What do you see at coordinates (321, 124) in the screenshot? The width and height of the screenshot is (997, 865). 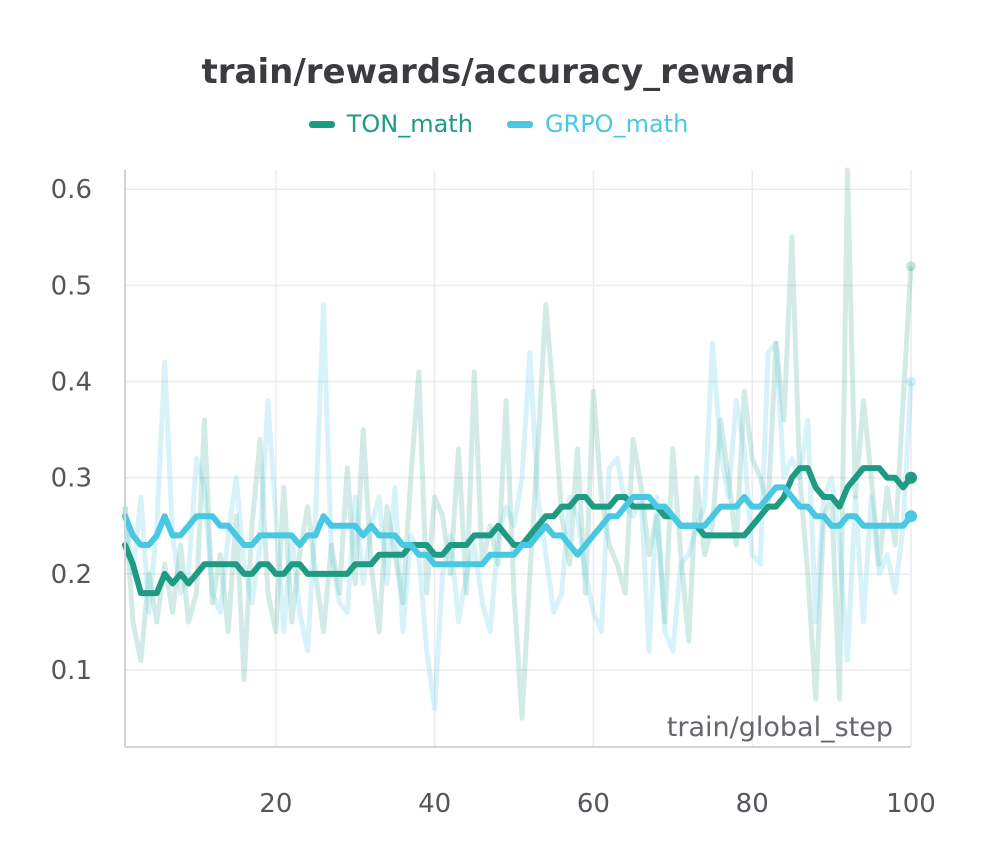 I see `legend-swatch-ton-math` at bounding box center [321, 124].